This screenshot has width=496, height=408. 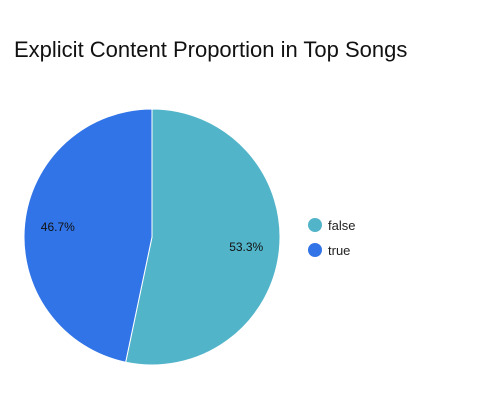 I want to click on slice-label-true: 46.7%, so click(x=58, y=227).